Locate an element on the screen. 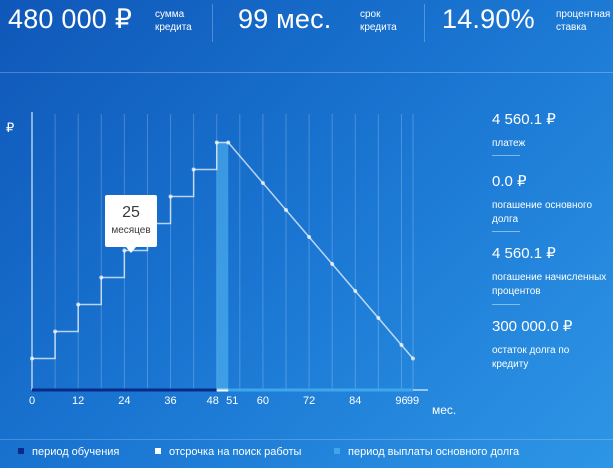  loan-term-value: 99 мес. is located at coordinates (285, 19).